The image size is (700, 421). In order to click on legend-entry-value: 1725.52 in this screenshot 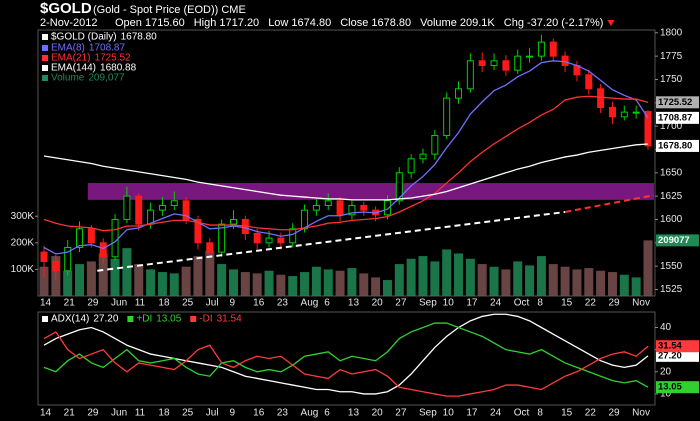, I will do `click(112, 58)`.